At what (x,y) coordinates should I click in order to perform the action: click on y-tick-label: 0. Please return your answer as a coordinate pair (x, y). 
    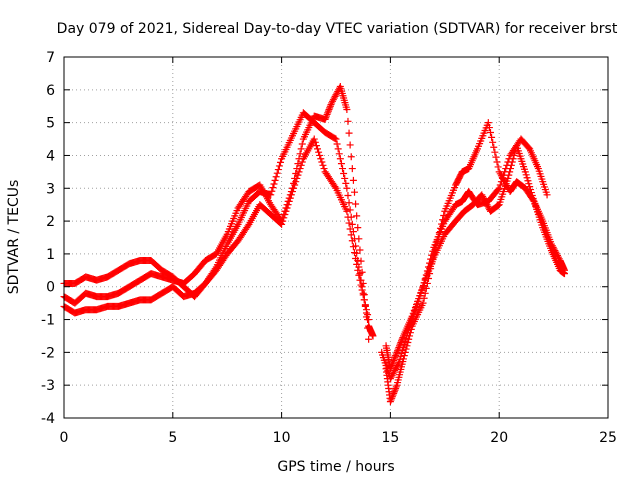
    Looking at the image, I should click on (50, 288).